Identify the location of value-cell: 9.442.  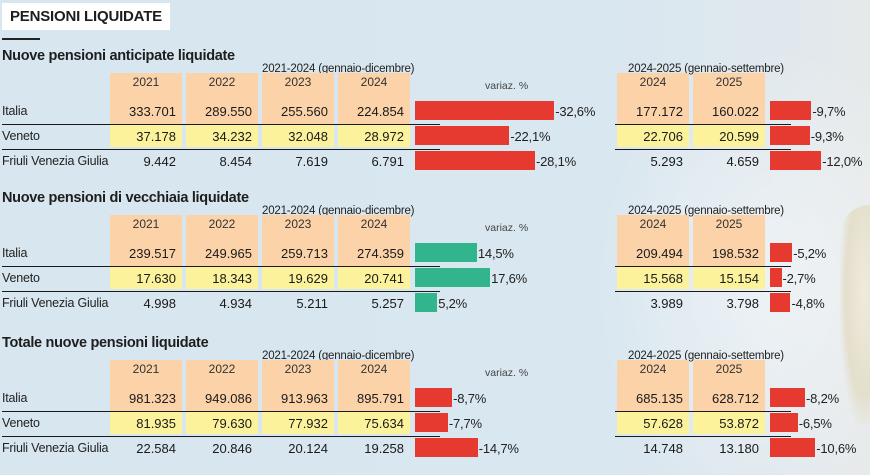
(159, 161).